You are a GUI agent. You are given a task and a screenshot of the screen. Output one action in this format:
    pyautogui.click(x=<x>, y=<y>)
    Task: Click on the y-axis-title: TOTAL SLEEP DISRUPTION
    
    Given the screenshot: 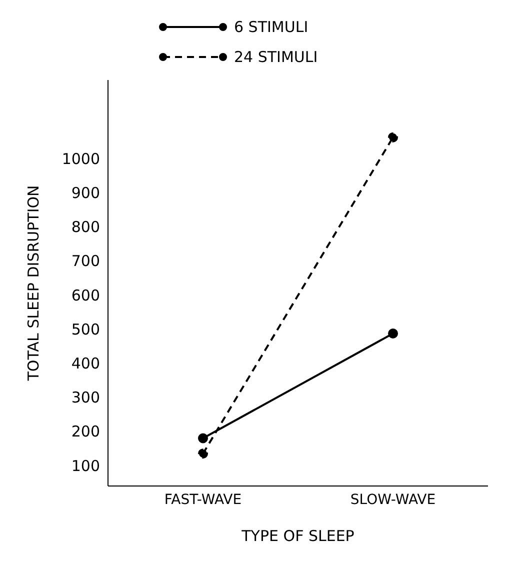 What is the action you would take?
    pyautogui.click(x=33, y=283)
    